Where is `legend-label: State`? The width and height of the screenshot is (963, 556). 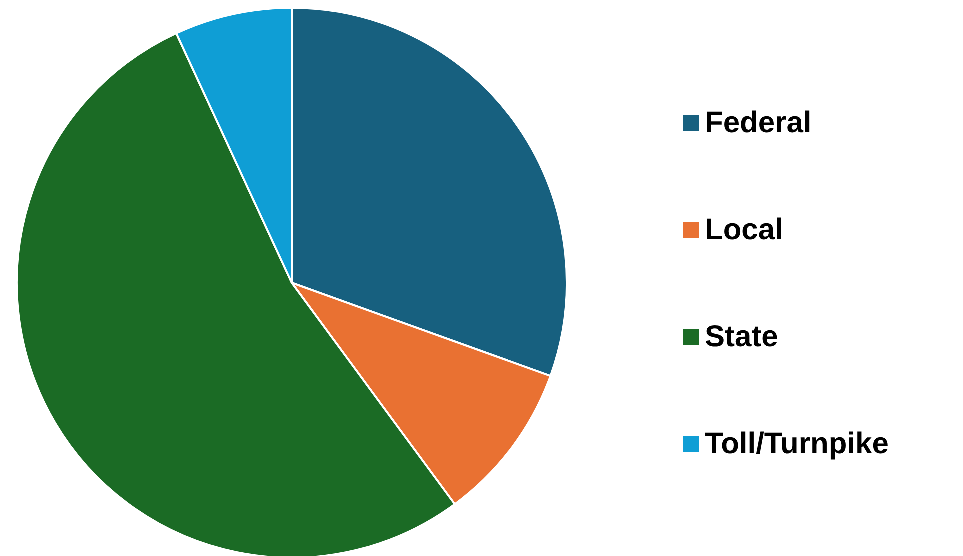 legend-label: State is located at coordinates (741, 337).